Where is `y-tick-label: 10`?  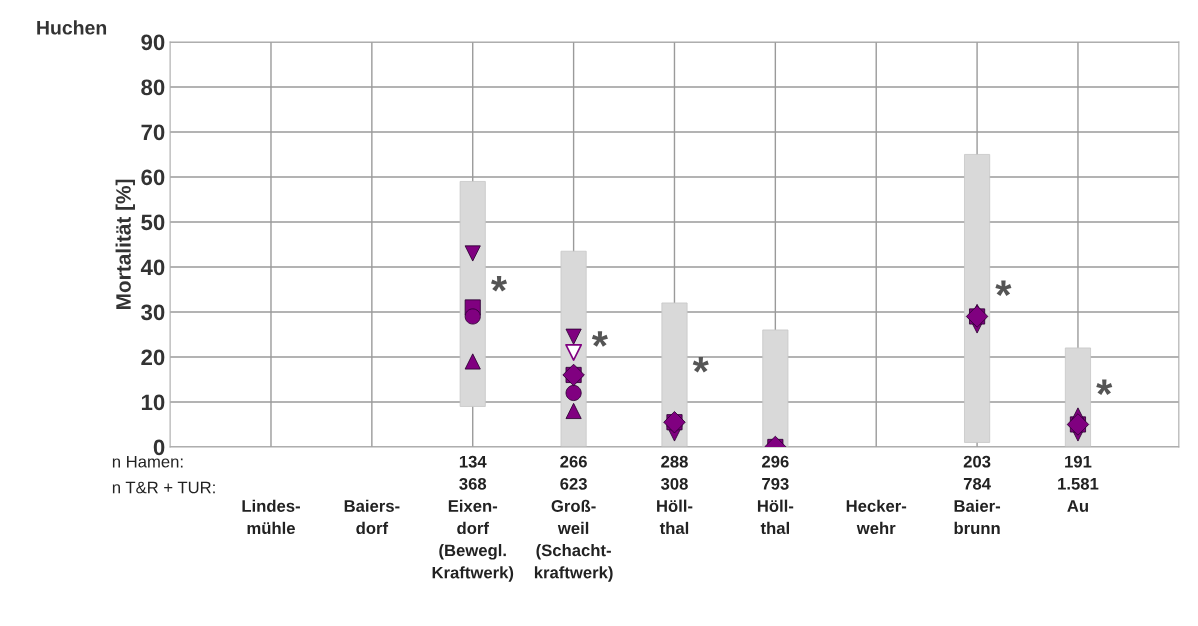 y-tick-label: 10 is located at coordinates (153, 402).